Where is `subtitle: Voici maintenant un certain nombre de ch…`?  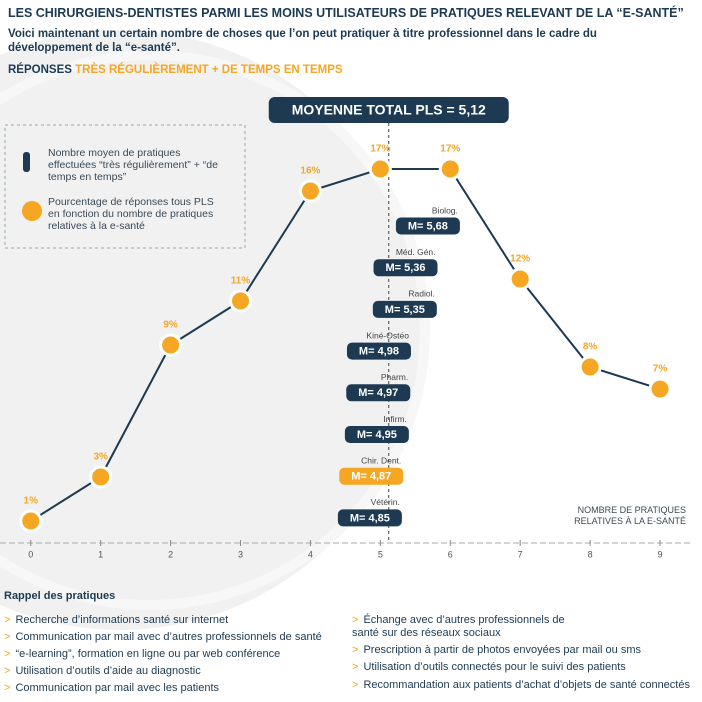 subtitle: Voici maintenant un certain nombre de ch… is located at coordinates (302, 41).